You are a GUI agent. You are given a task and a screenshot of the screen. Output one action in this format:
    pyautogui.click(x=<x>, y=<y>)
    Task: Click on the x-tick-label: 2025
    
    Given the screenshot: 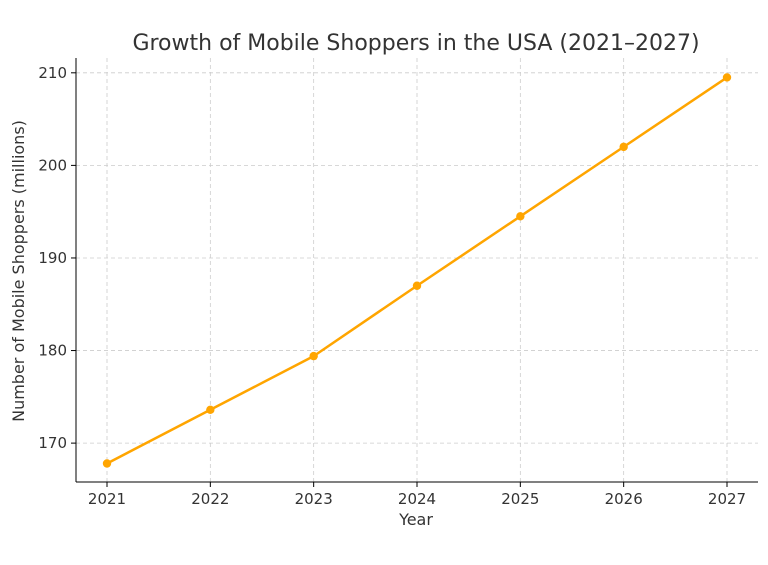 What is the action you would take?
    pyautogui.click(x=520, y=499)
    